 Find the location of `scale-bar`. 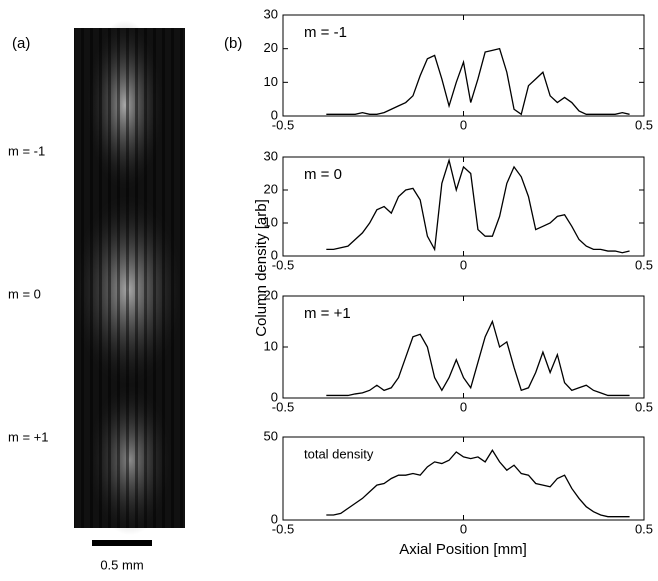

scale-bar is located at coordinates (122, 543).